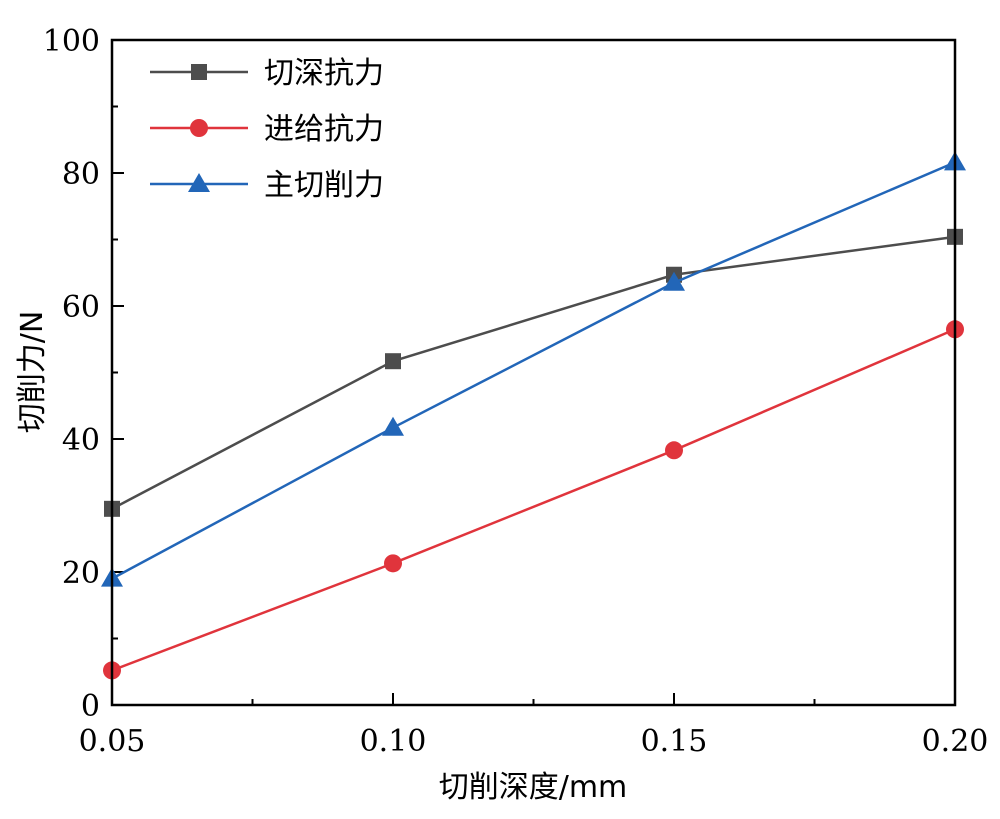 This screenshot has width=1000, height=819. What do you see at coordinates (324, 185) in the screenshot?
I see `legend-label: 主切削力` at bounding box center [324, 185].